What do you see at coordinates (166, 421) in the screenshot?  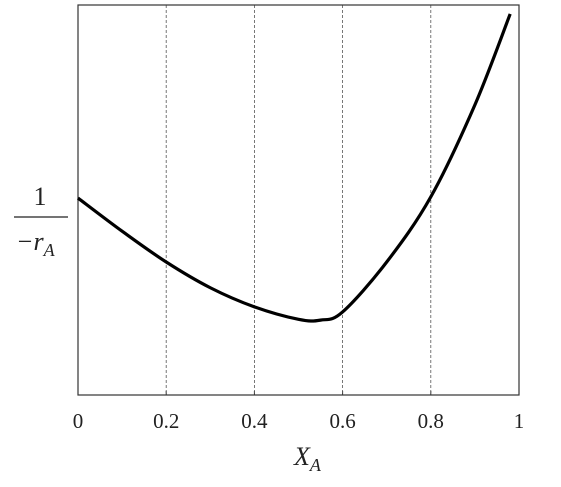 I see `x-tick-label: 0.2` at bounding box center [166, 421].